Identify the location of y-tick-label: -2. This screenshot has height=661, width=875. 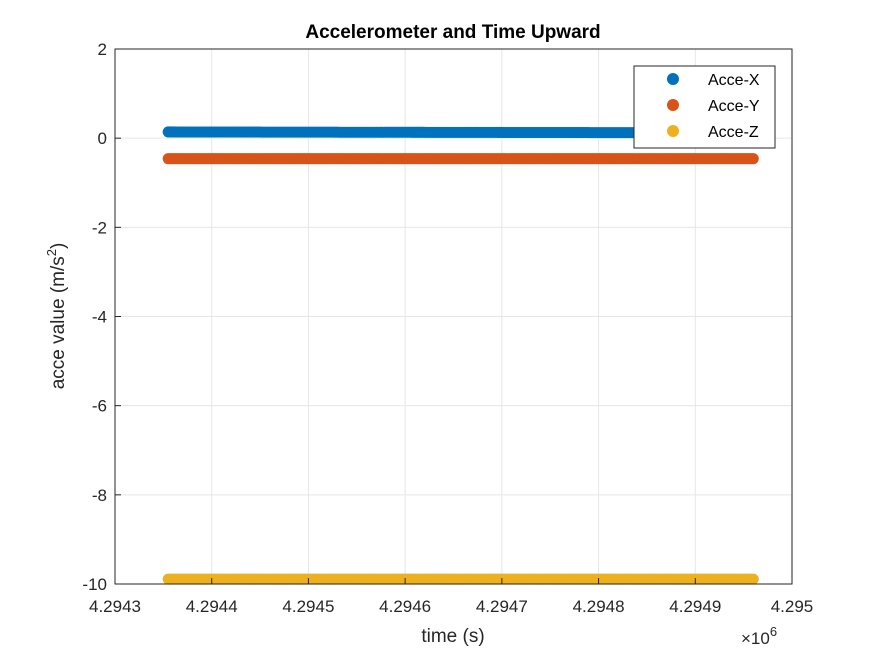
(99, 227).